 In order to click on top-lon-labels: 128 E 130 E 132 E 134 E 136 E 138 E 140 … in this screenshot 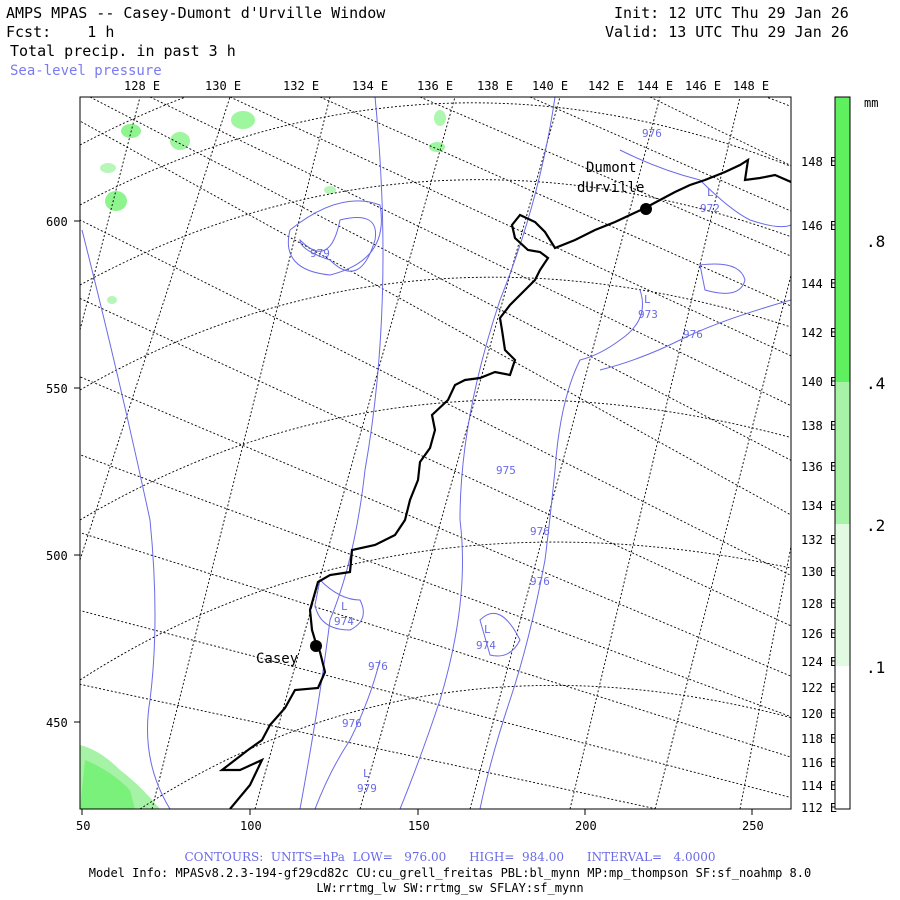, I will do `click(446, 86)`.